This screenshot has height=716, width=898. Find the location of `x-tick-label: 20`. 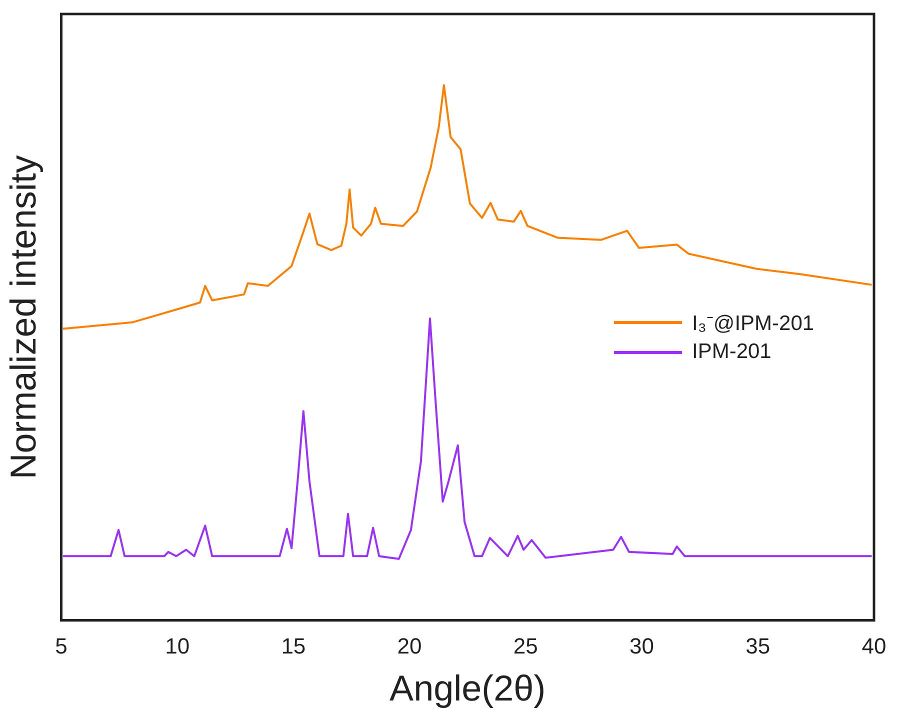

x-tick-label: 20 is located at coordinates (409, 646).